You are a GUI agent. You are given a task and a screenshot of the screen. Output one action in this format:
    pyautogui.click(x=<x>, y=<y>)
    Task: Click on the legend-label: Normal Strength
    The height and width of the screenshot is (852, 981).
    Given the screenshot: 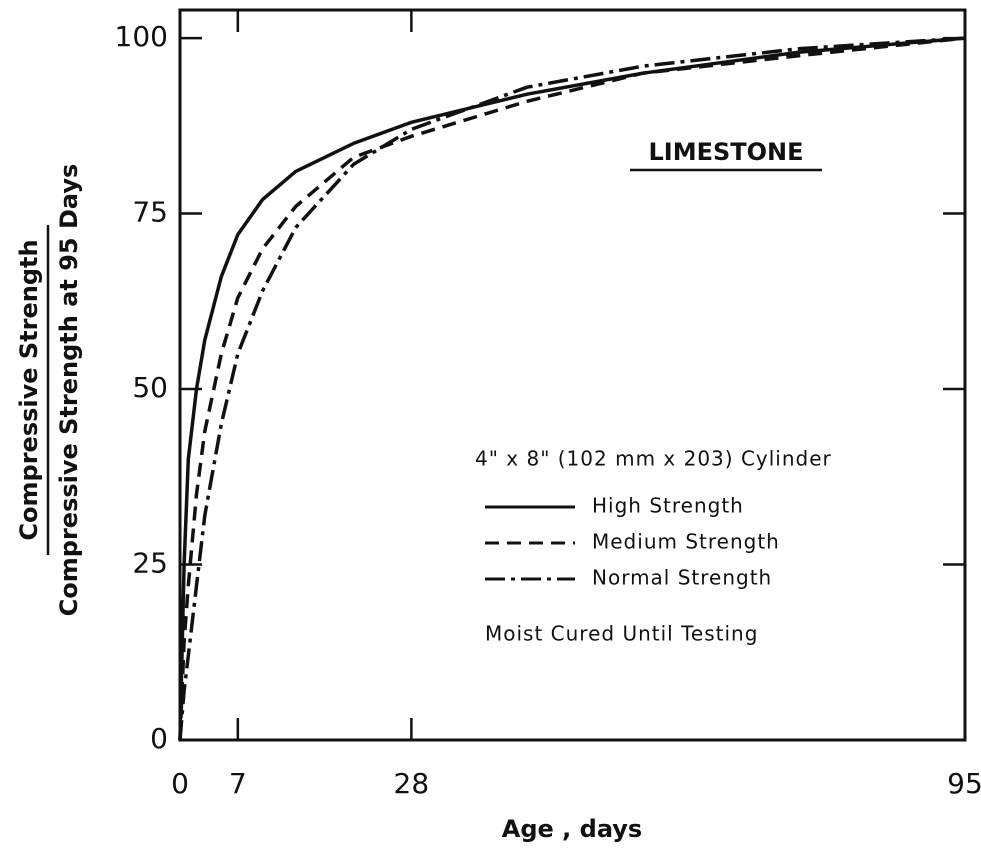 What is the action you would take?
    pyautogui.click(x=682, y=578)
    